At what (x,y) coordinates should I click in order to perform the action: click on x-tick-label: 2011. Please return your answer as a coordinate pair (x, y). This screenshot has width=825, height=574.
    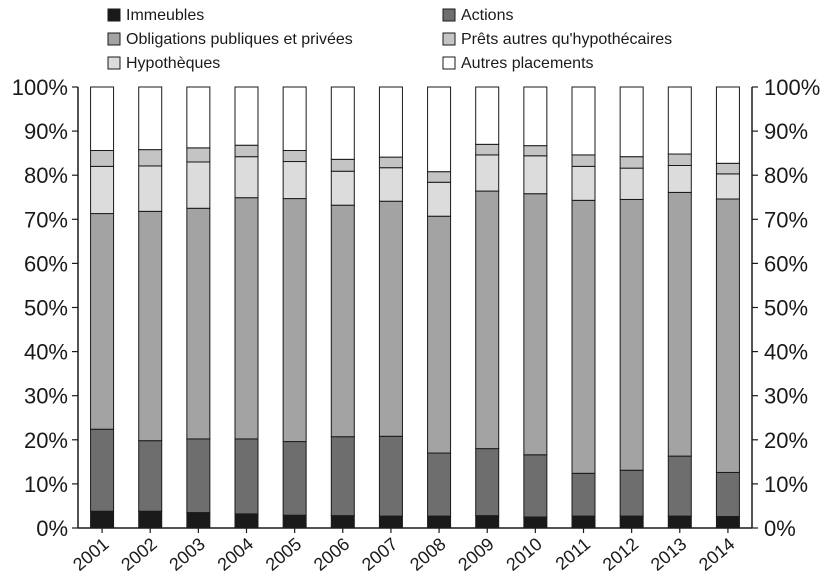
    Looking at the image, I should click on (573, 554).